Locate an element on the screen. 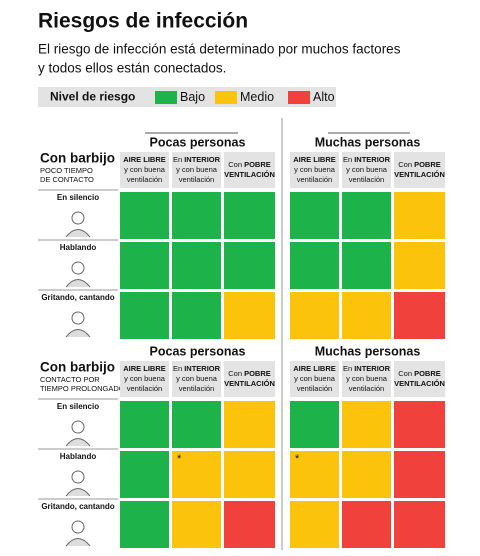 The width and height of the screenshot is (480, 556). section-subtitle: TIEMPO PROLONGADO is located at coordinates (82, 388).